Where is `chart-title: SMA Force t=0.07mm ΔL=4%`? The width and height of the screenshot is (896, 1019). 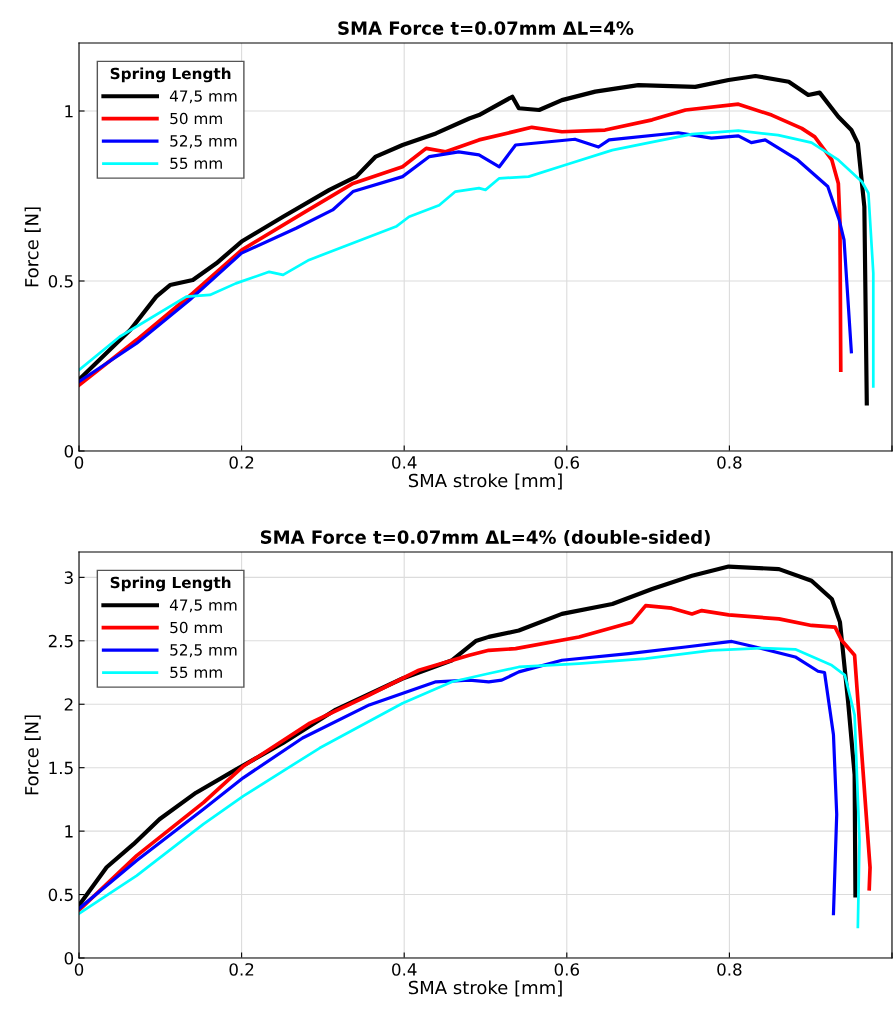 chart-title: SMA Force t=0.07mm ΔL=4% is located at coordinates (486, 28).